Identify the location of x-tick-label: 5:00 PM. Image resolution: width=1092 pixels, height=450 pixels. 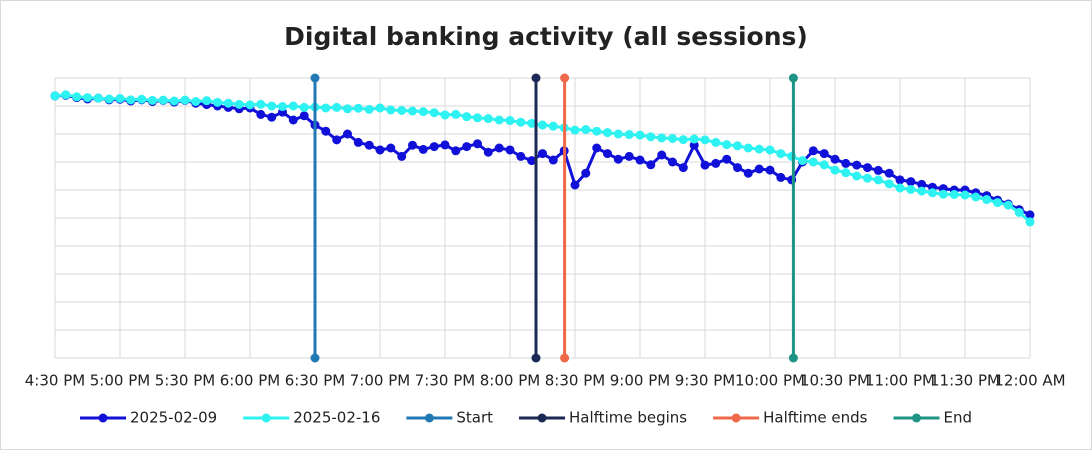
(120, 381).